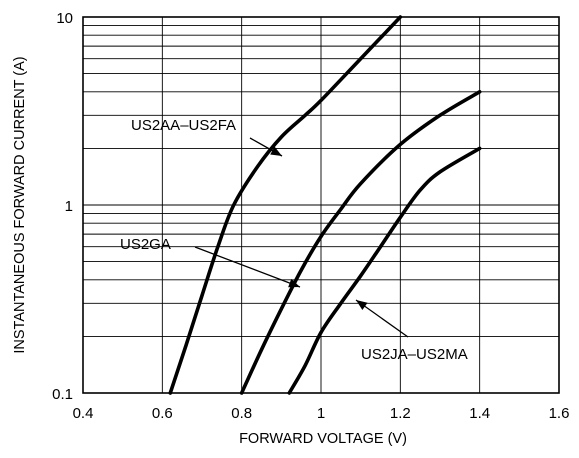 The height and width of the screenshot is (458, 579). I want to click on curve-label-3: US2JA–US2MA, so click(414, 354).